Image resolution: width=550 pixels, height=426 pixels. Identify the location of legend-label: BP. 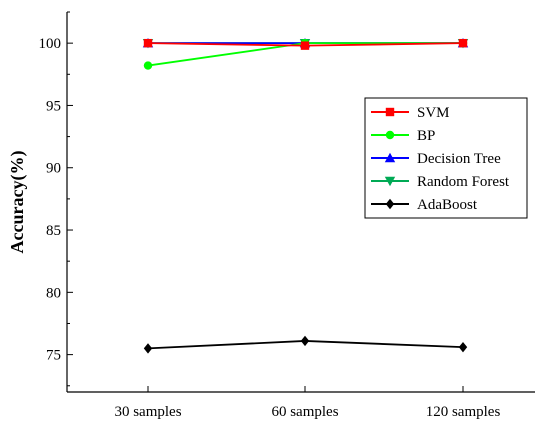
(426, 136).